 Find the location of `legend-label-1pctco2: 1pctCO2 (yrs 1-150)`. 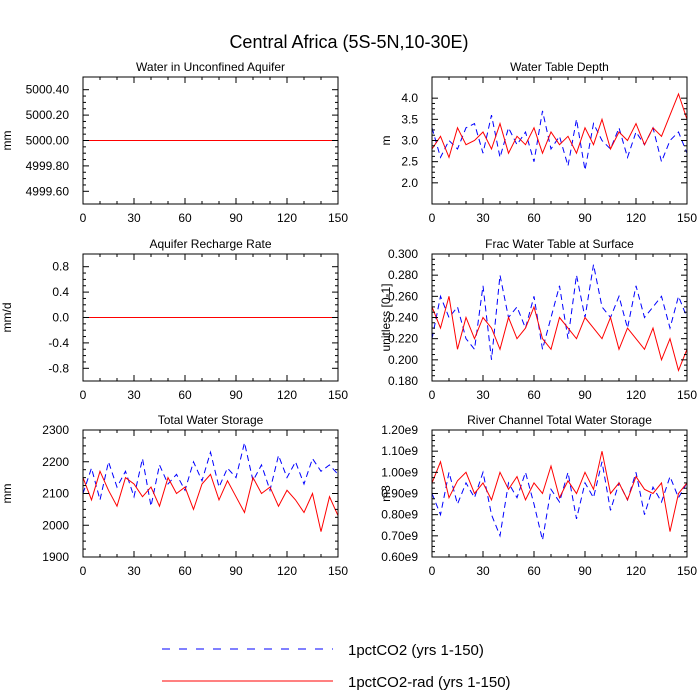

legend-label-1pctco2: 1pctCO2 (yrs 1-150) is located at coordinates (416, 650).